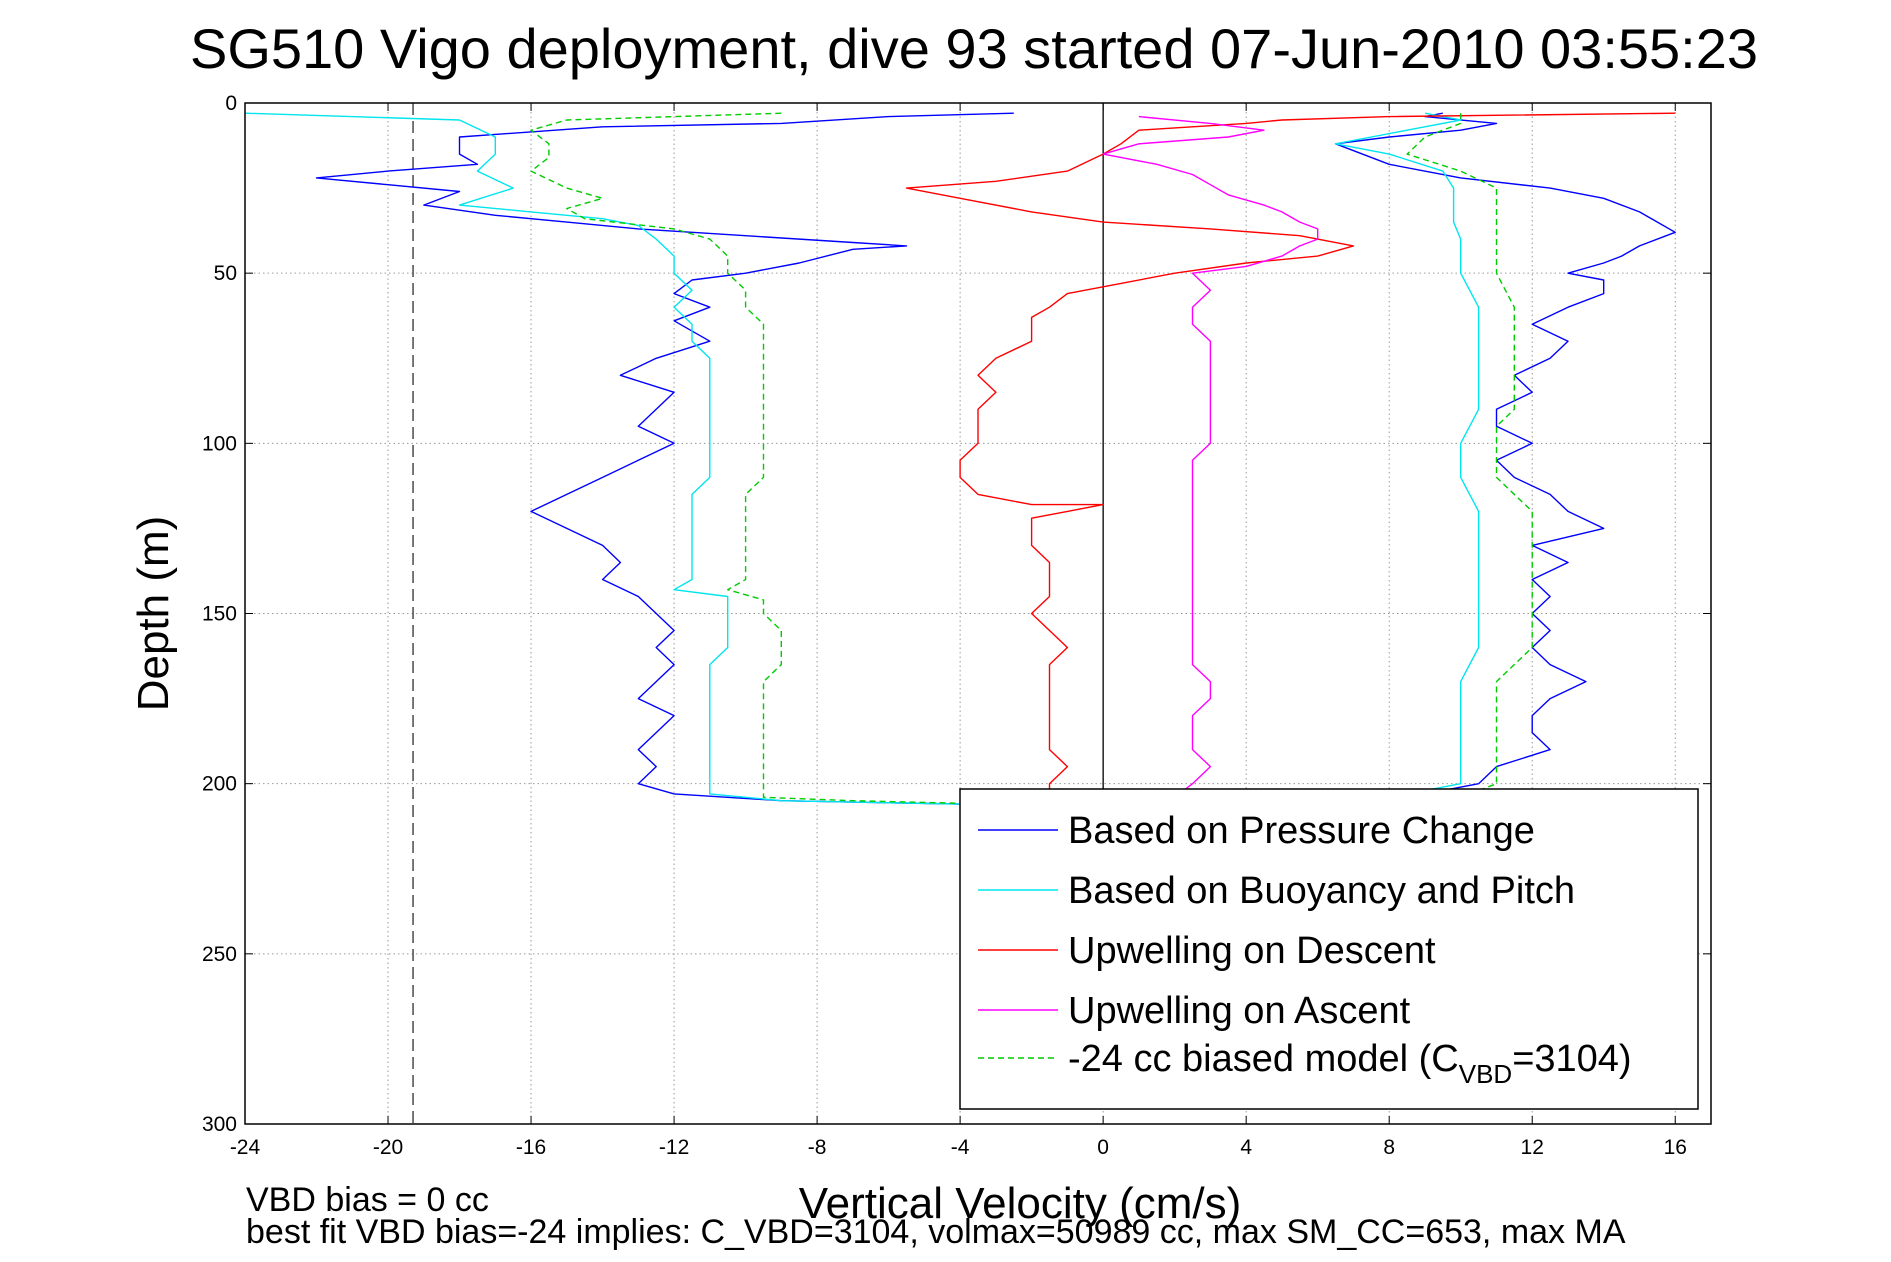  I want to click on x-tick-label: 4, so click(1246, 1147).